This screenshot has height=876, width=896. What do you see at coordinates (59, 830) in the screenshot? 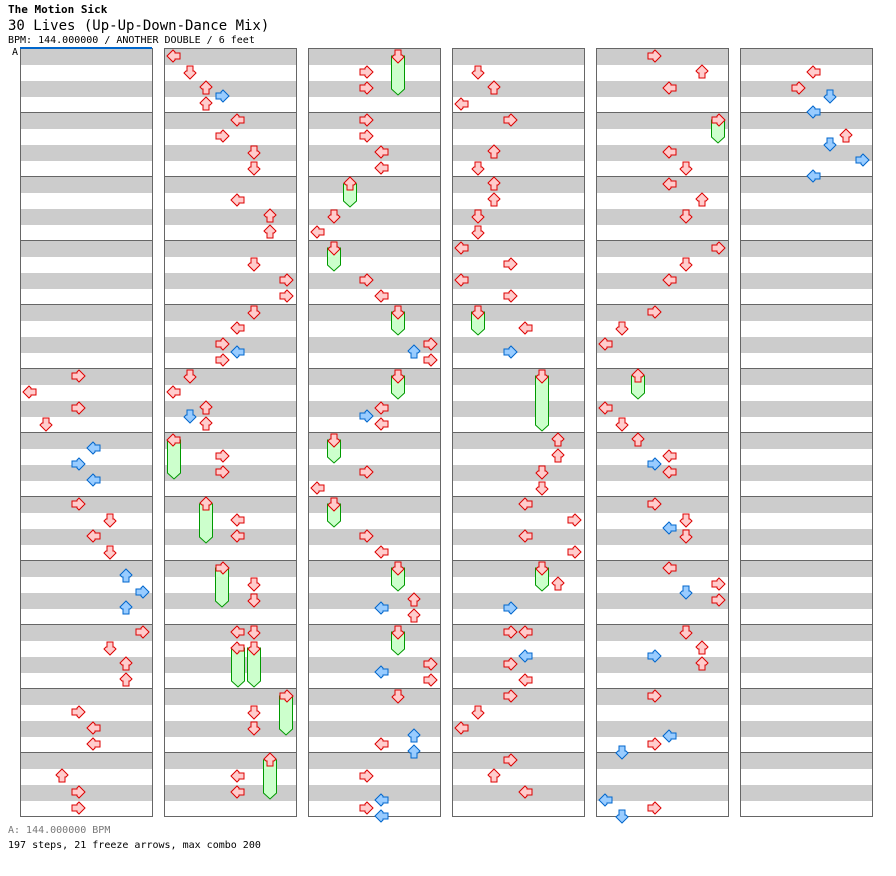
I see `footer-bpm: A: 144.000000 BPM` at bounding box center [59, 830].